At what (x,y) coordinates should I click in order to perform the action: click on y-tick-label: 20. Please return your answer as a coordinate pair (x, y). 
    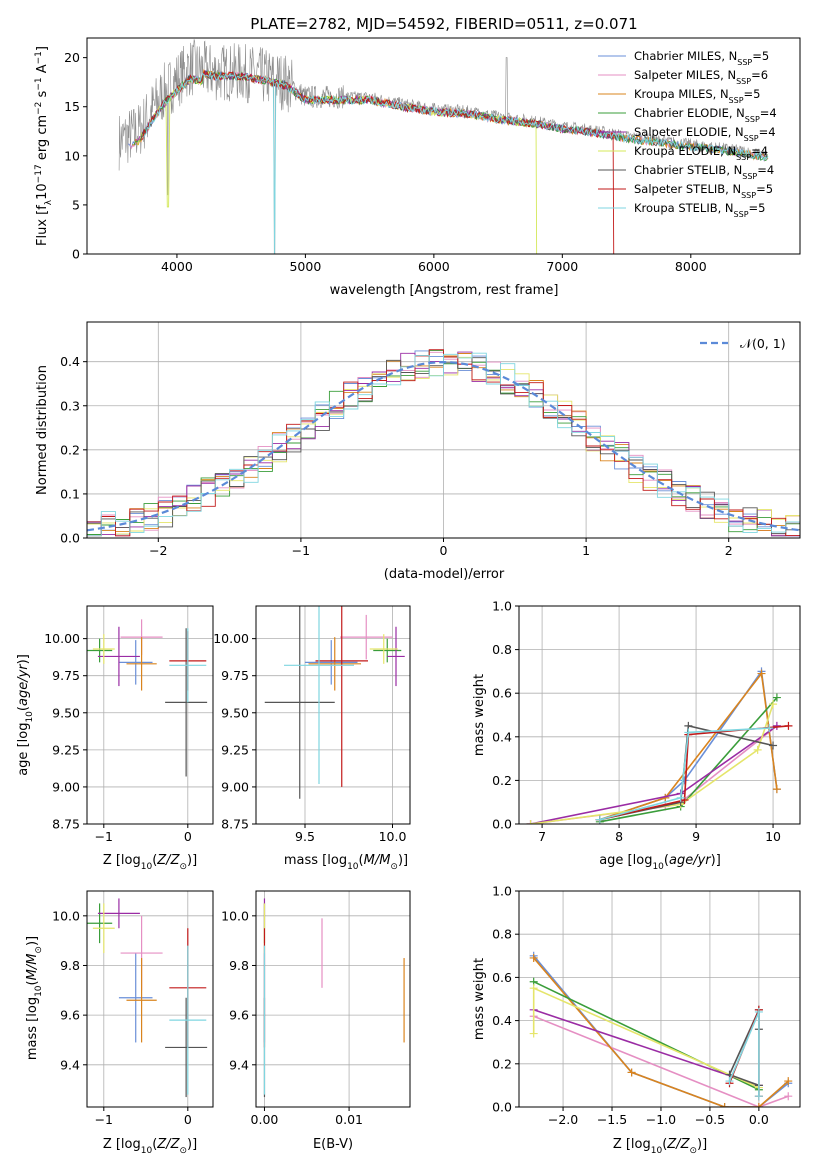
    Looking at the image, I should click on (72, 57).